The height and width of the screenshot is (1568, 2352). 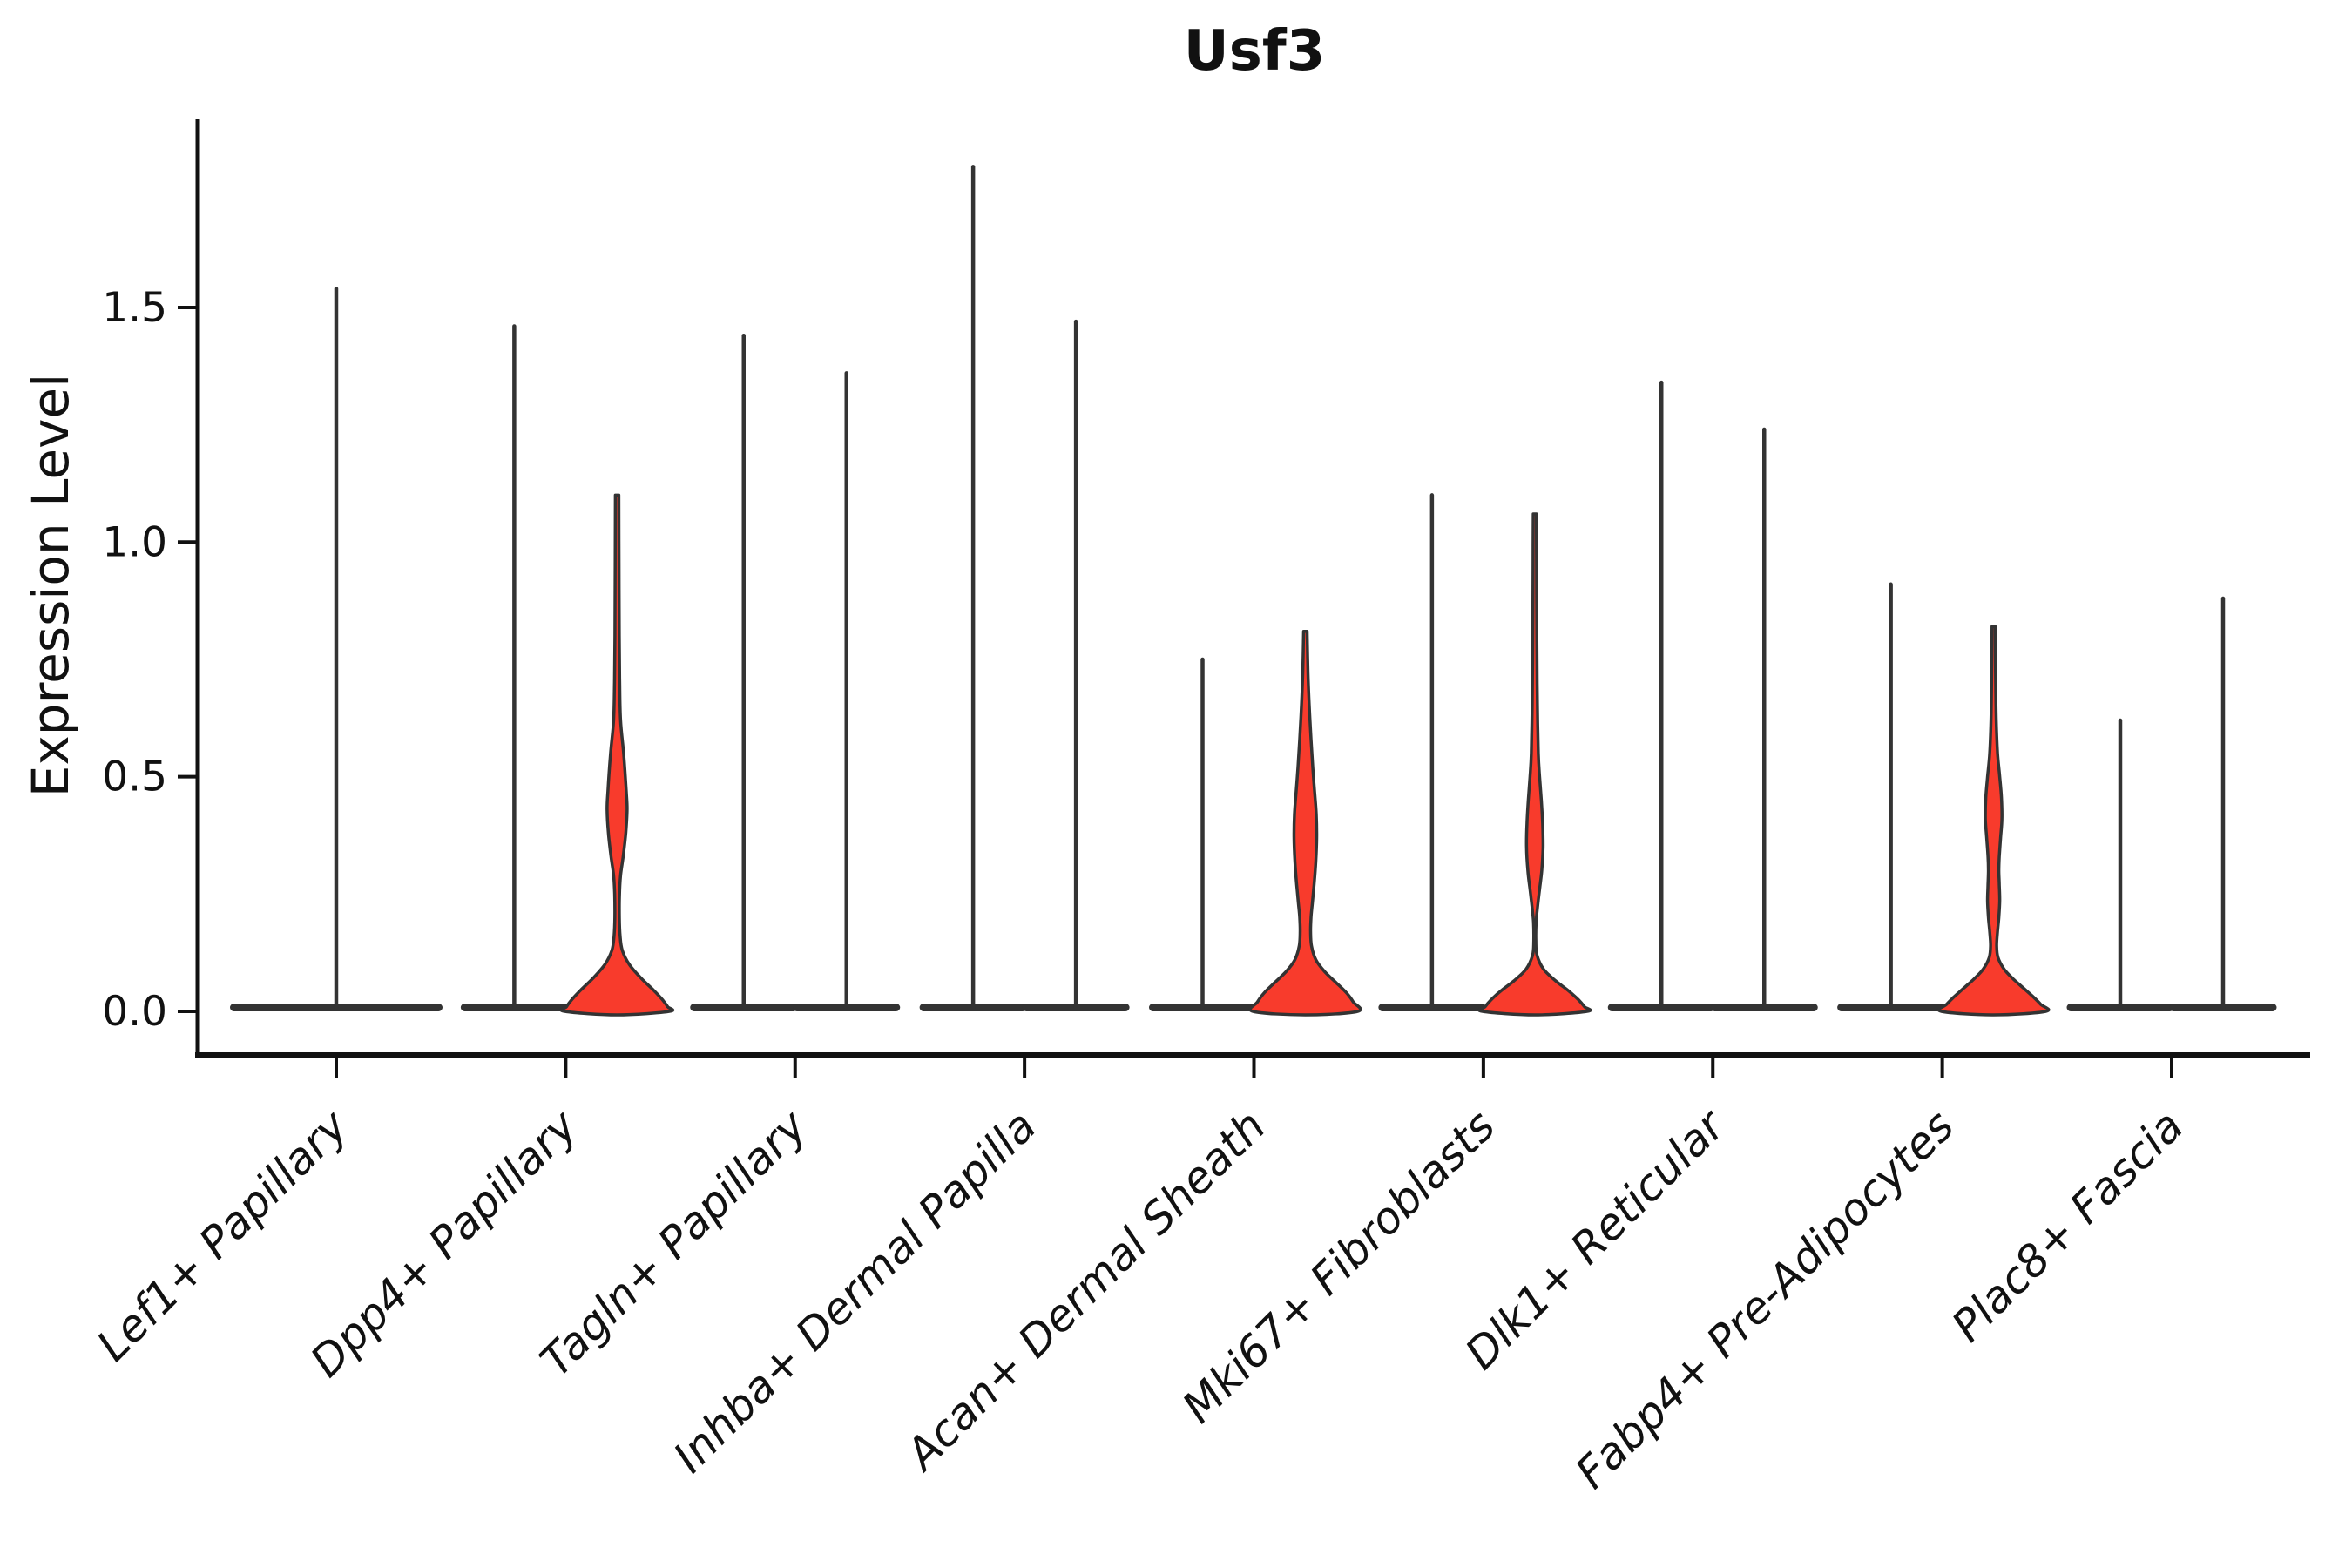 I want to click on violin-2-right-body, so click(x=617, y=755).